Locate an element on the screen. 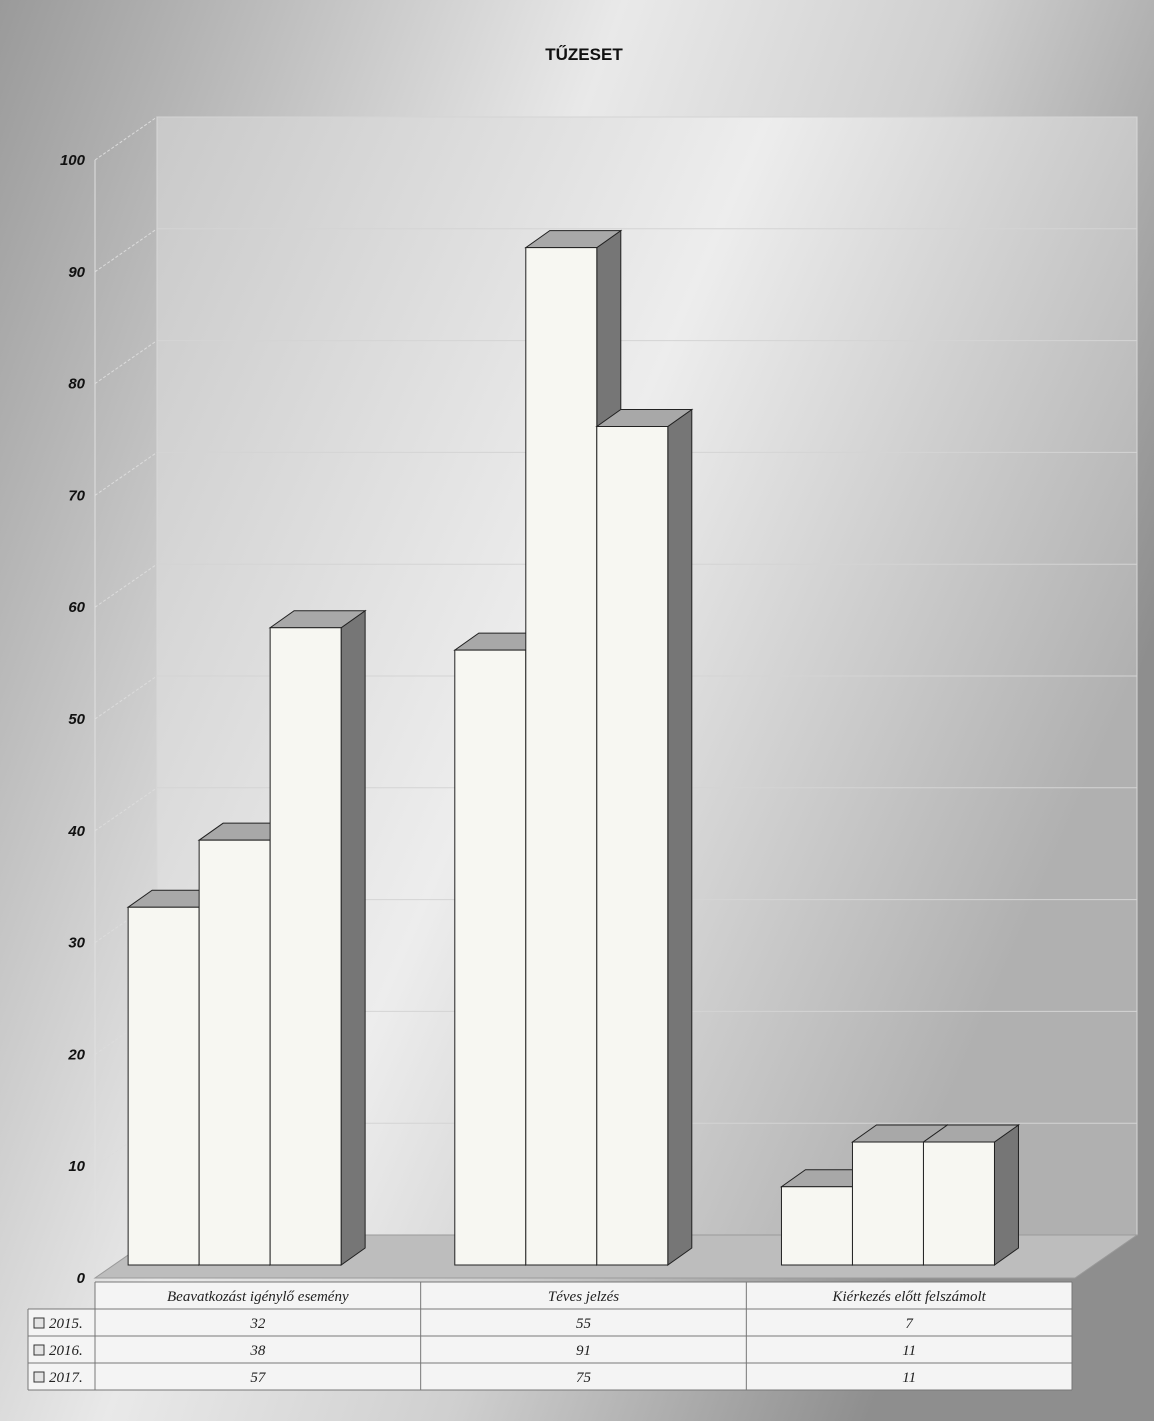  category-label: Kiérkezés előtt felszámolt is located at coordinates (909, 1297).